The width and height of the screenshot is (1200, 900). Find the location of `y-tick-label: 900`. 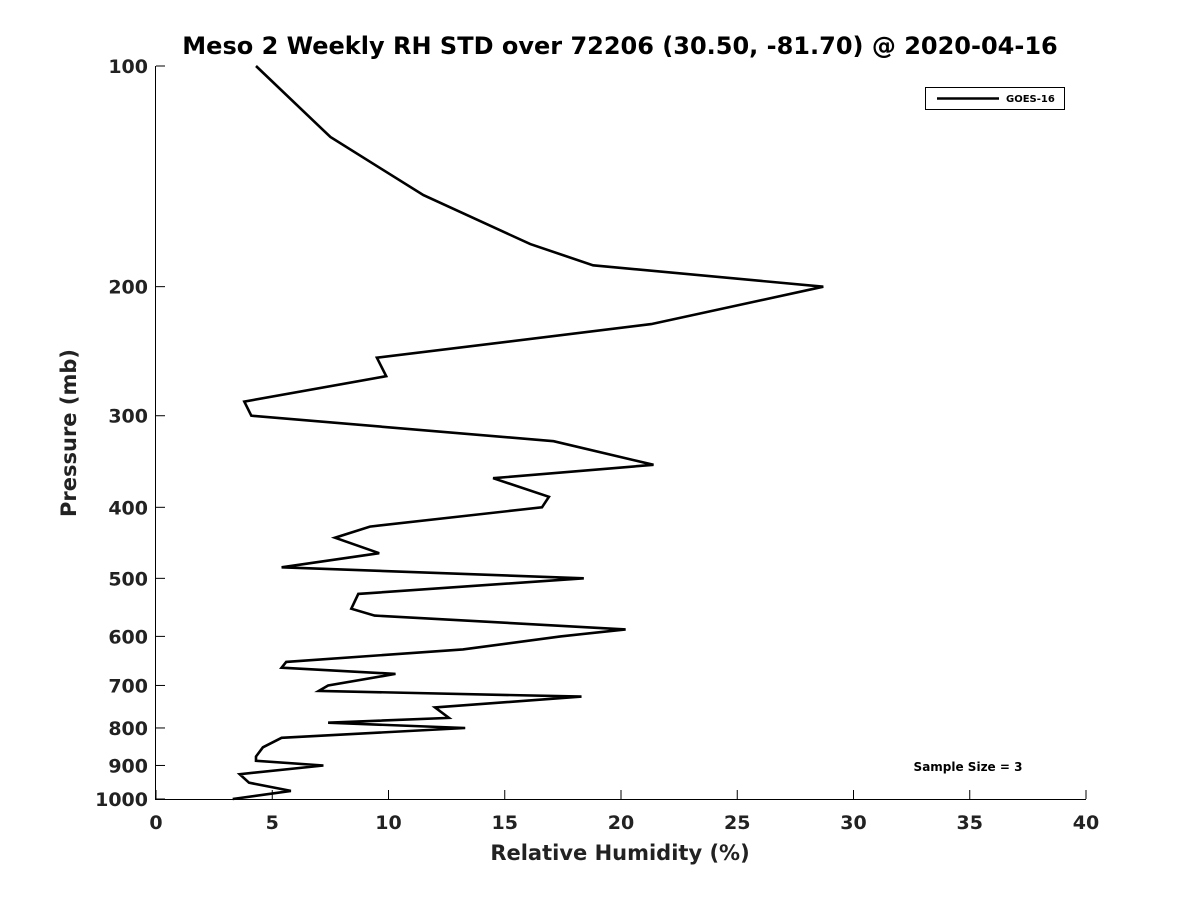

y-tick-label: 900 is located at coordinates (128, 766).